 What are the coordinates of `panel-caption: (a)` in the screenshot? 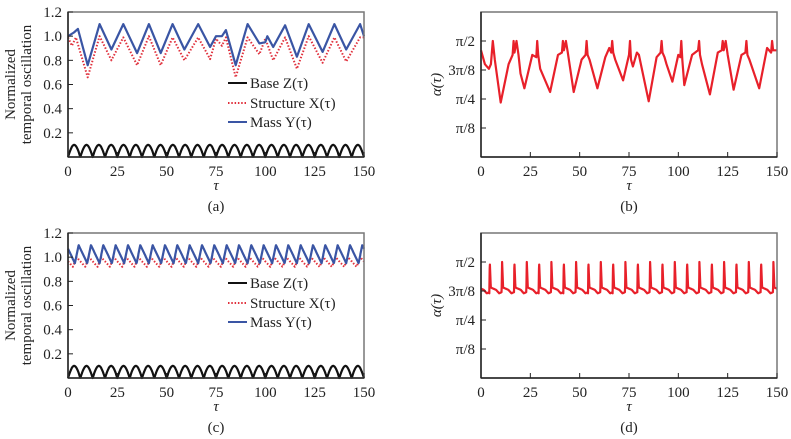 It's located at (216, 207).